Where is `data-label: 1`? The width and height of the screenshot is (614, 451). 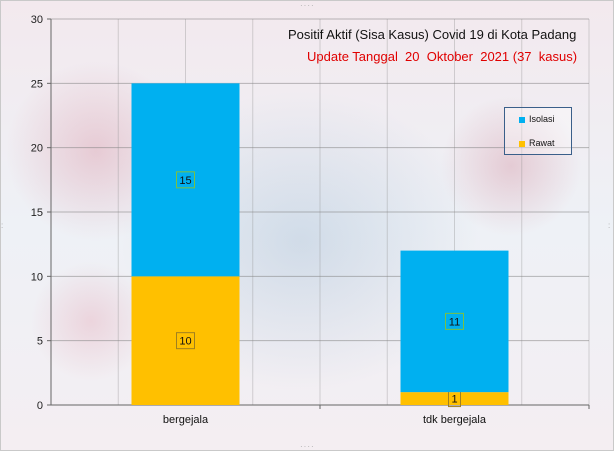 data-label: 1 is located at coordinates (454, 400).